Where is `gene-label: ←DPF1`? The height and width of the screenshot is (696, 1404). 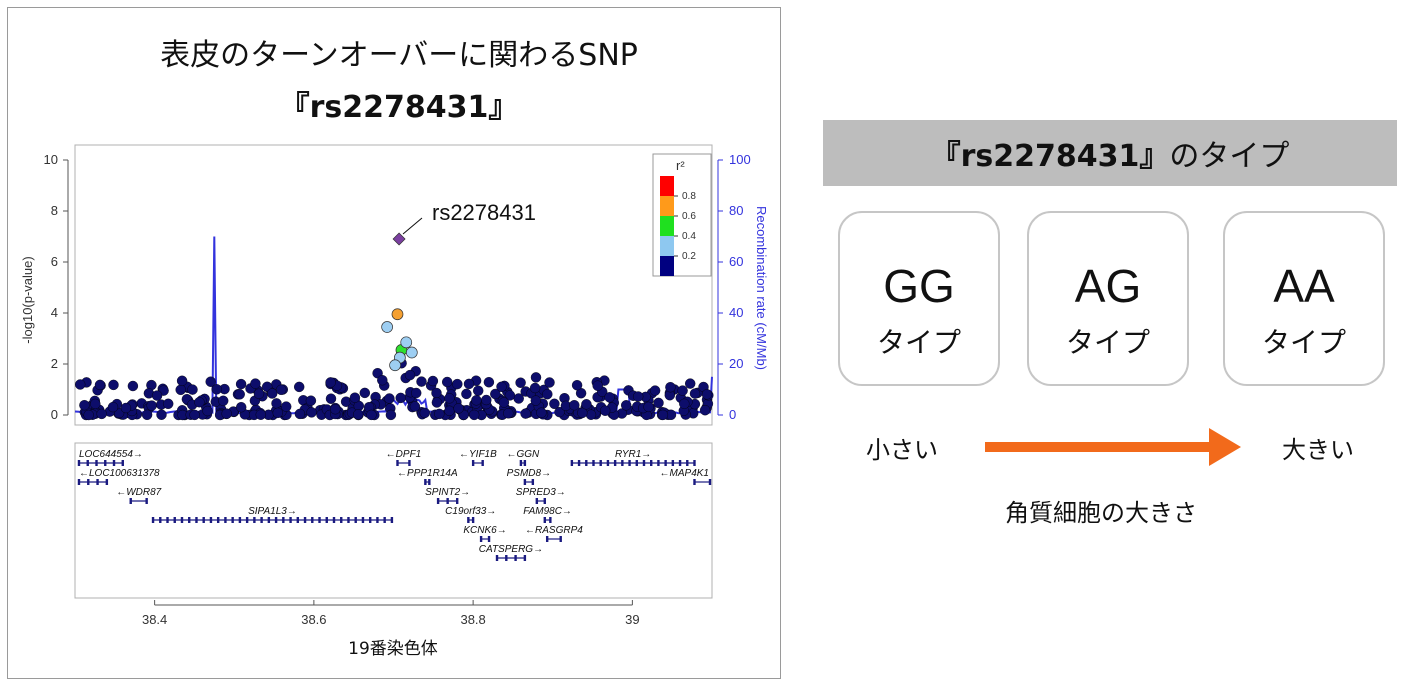
gene-label: ←DPF1 is located at coordinates (404, 454).